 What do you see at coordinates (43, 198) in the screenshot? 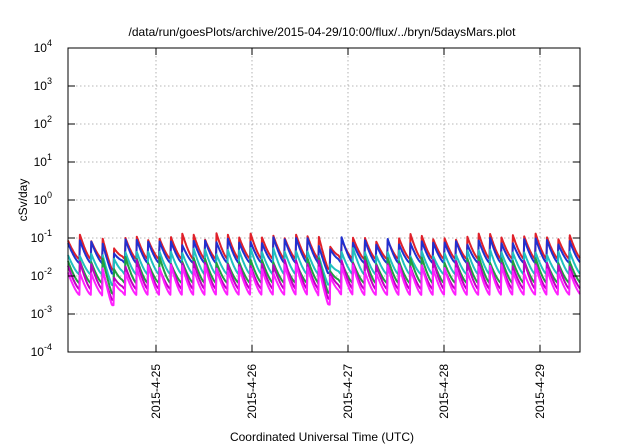
I see `y-tick-label: 10⁰` at bounding box center [43, 198].